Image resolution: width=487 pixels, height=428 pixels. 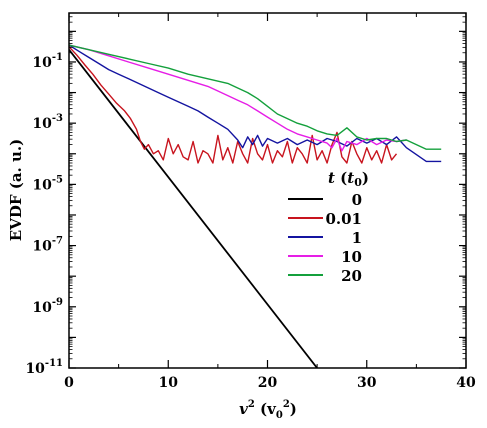 I want to click on x-tick-label: 20, so click(x=268, y=383).